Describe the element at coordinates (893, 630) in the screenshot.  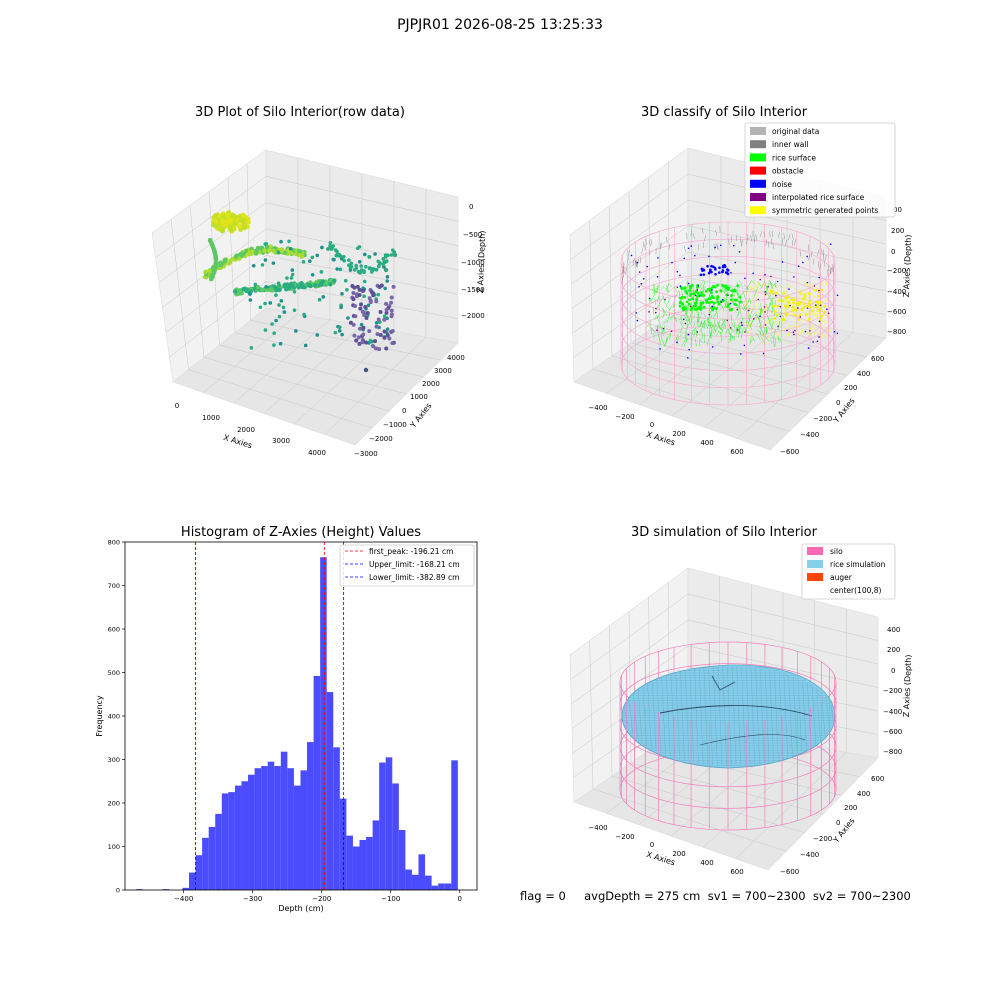
I see `sim-z-tick: 400` at that location.